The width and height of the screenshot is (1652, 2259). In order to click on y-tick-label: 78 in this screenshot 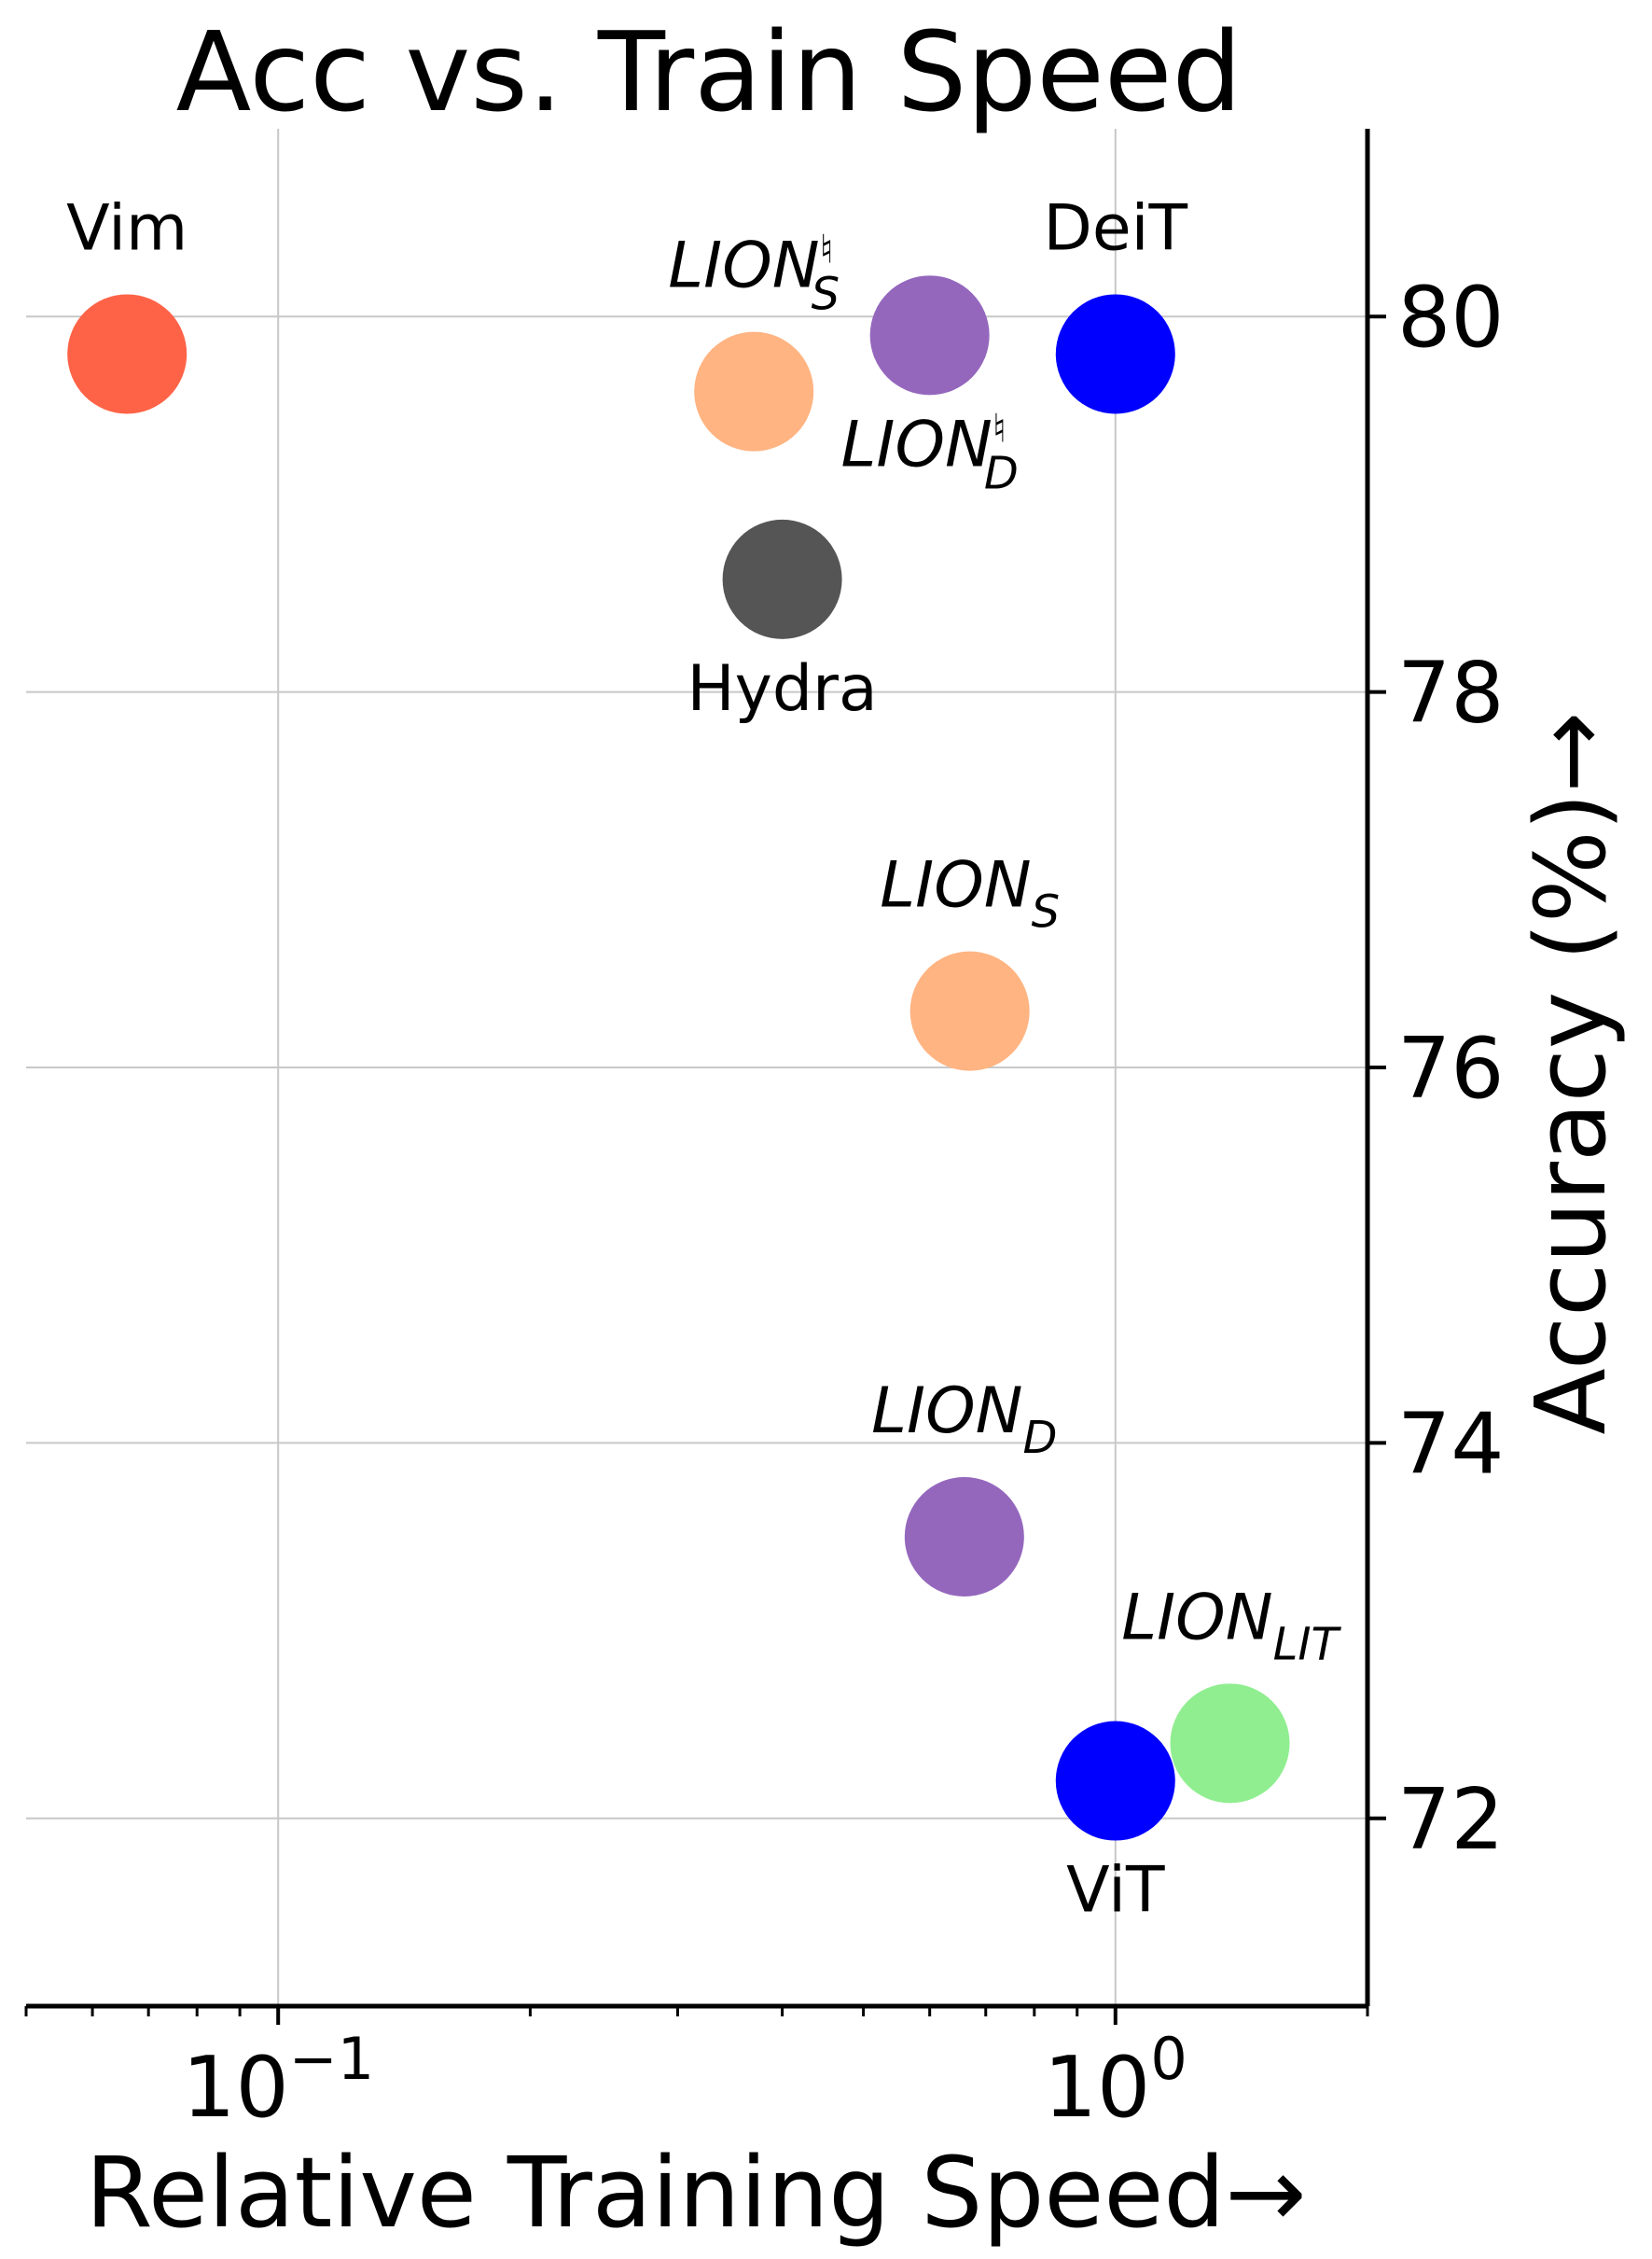, I will do `click(1451, 694)`.